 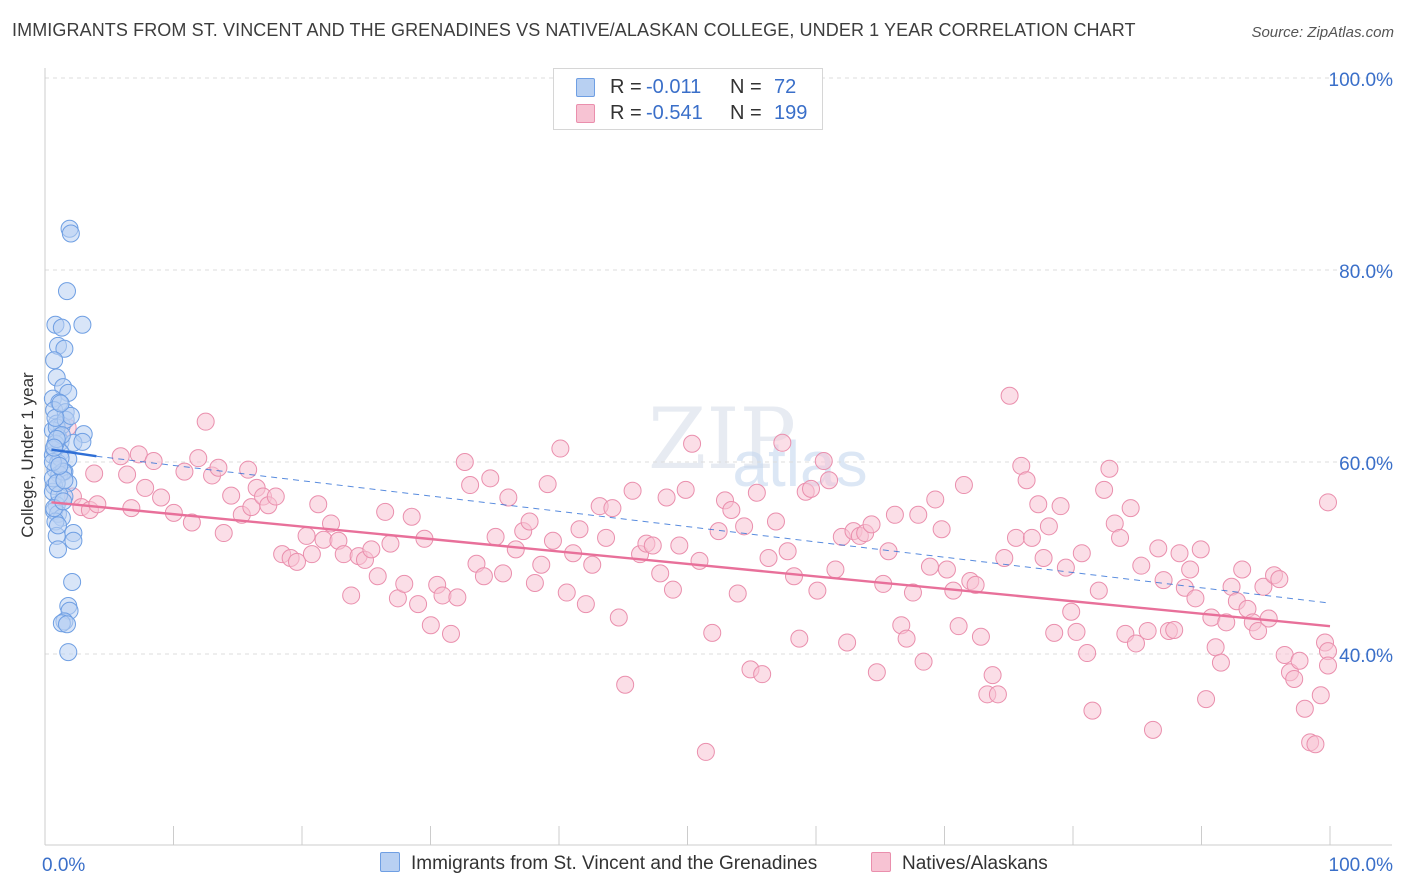 What do you see at coordinates (791, 113) in the screenshot?
I see `legend-n-value: 199` at bounding box center [791, 113].